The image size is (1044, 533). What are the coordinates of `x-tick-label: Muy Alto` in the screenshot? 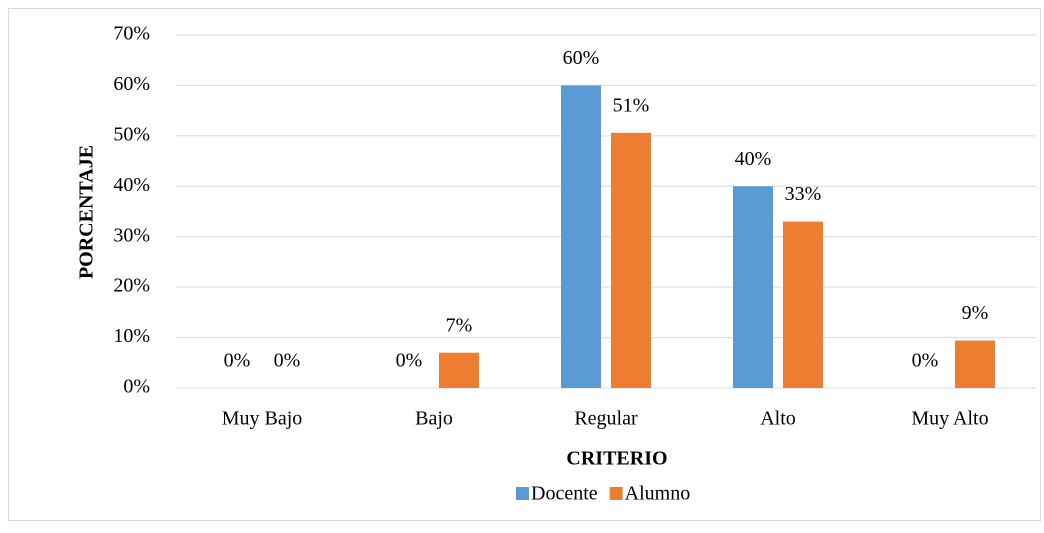 It's located at (949, 419).